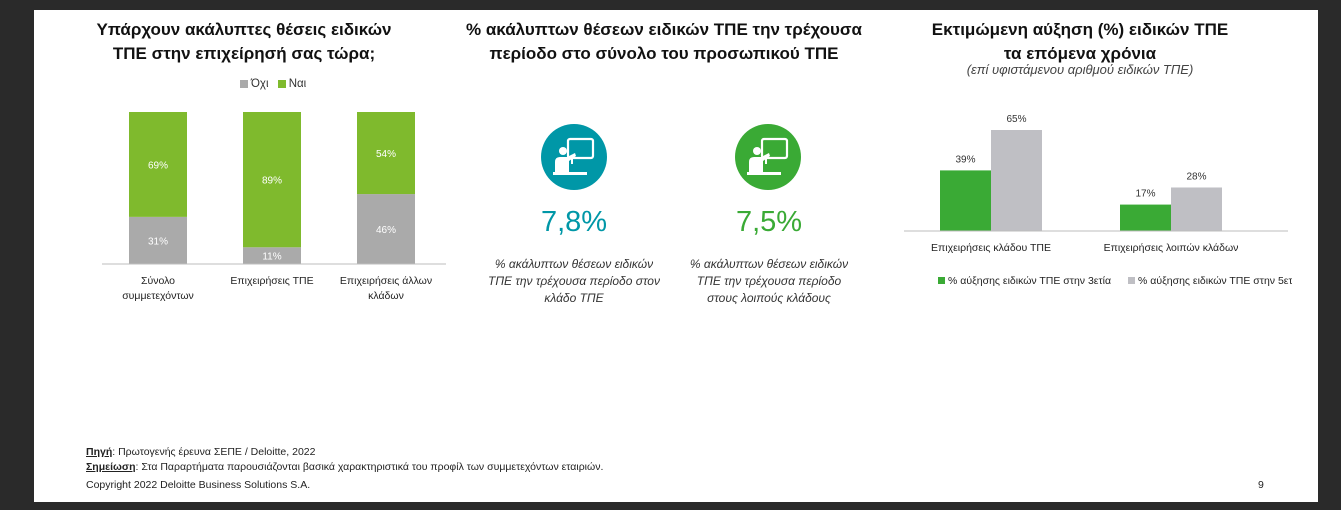 The height and width of the screenshot is (510, 1341). Describe the element at coordinates (260, 84) in the screenshot. I see `legend-no-label: Όχι` at that location.